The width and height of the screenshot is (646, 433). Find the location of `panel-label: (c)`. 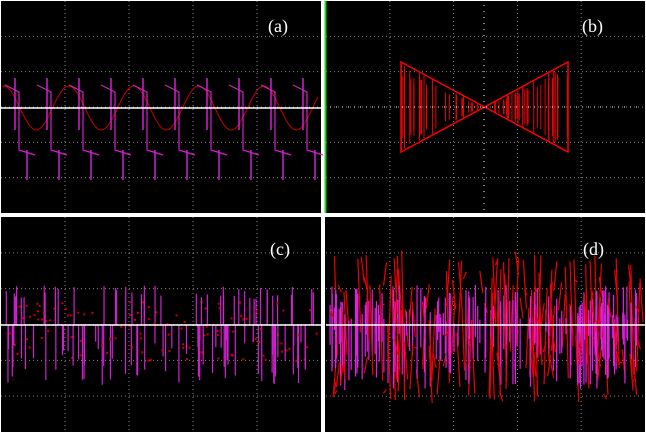

panel-label: (c) is located at coordinates (280, 249).